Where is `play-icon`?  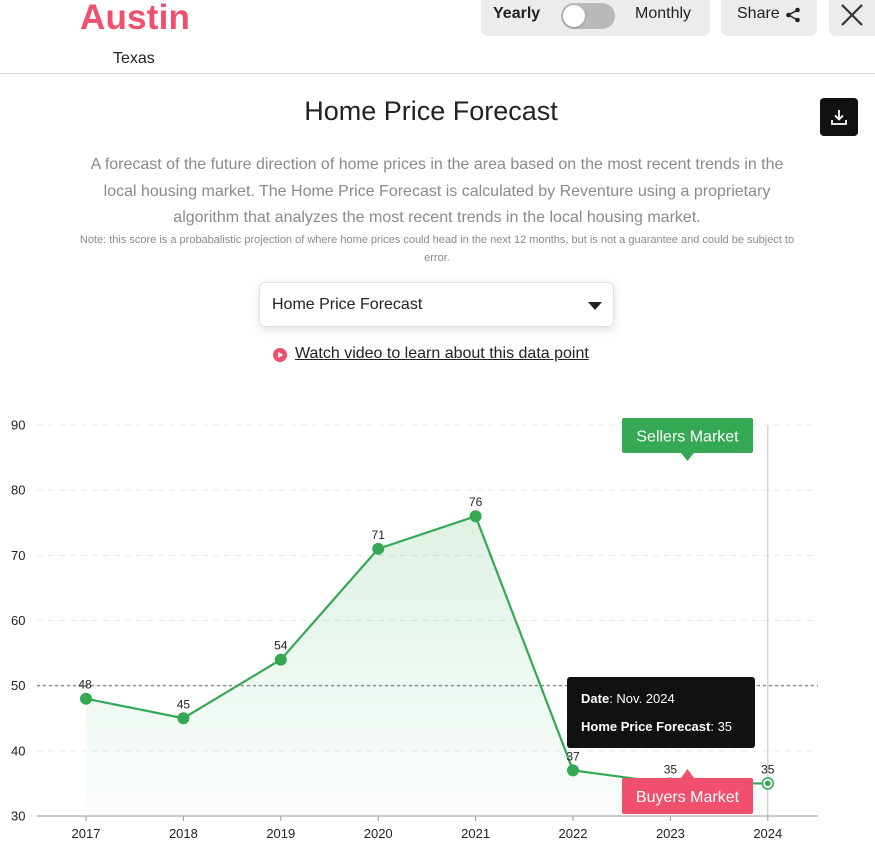 play-icon is located at coordinates (280, 355).